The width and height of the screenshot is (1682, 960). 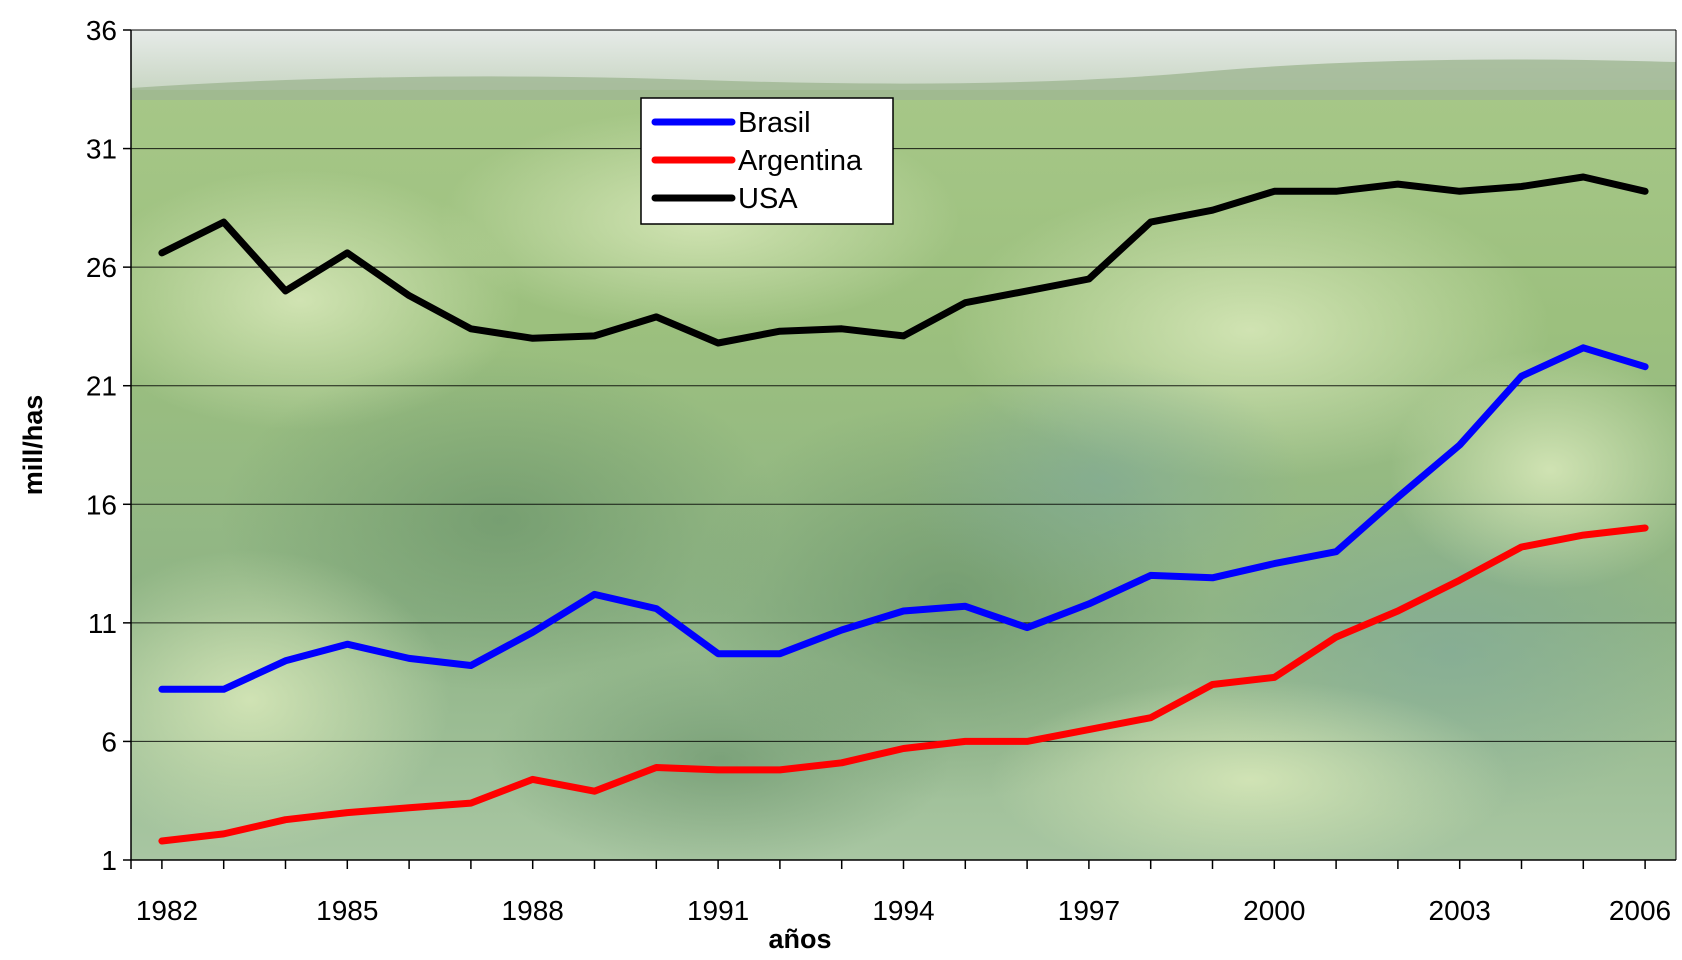 What do you see at coordinates (101, 30) in the screenshot?
I see `y-tick-label: 36` at bounding box center [101, 30].